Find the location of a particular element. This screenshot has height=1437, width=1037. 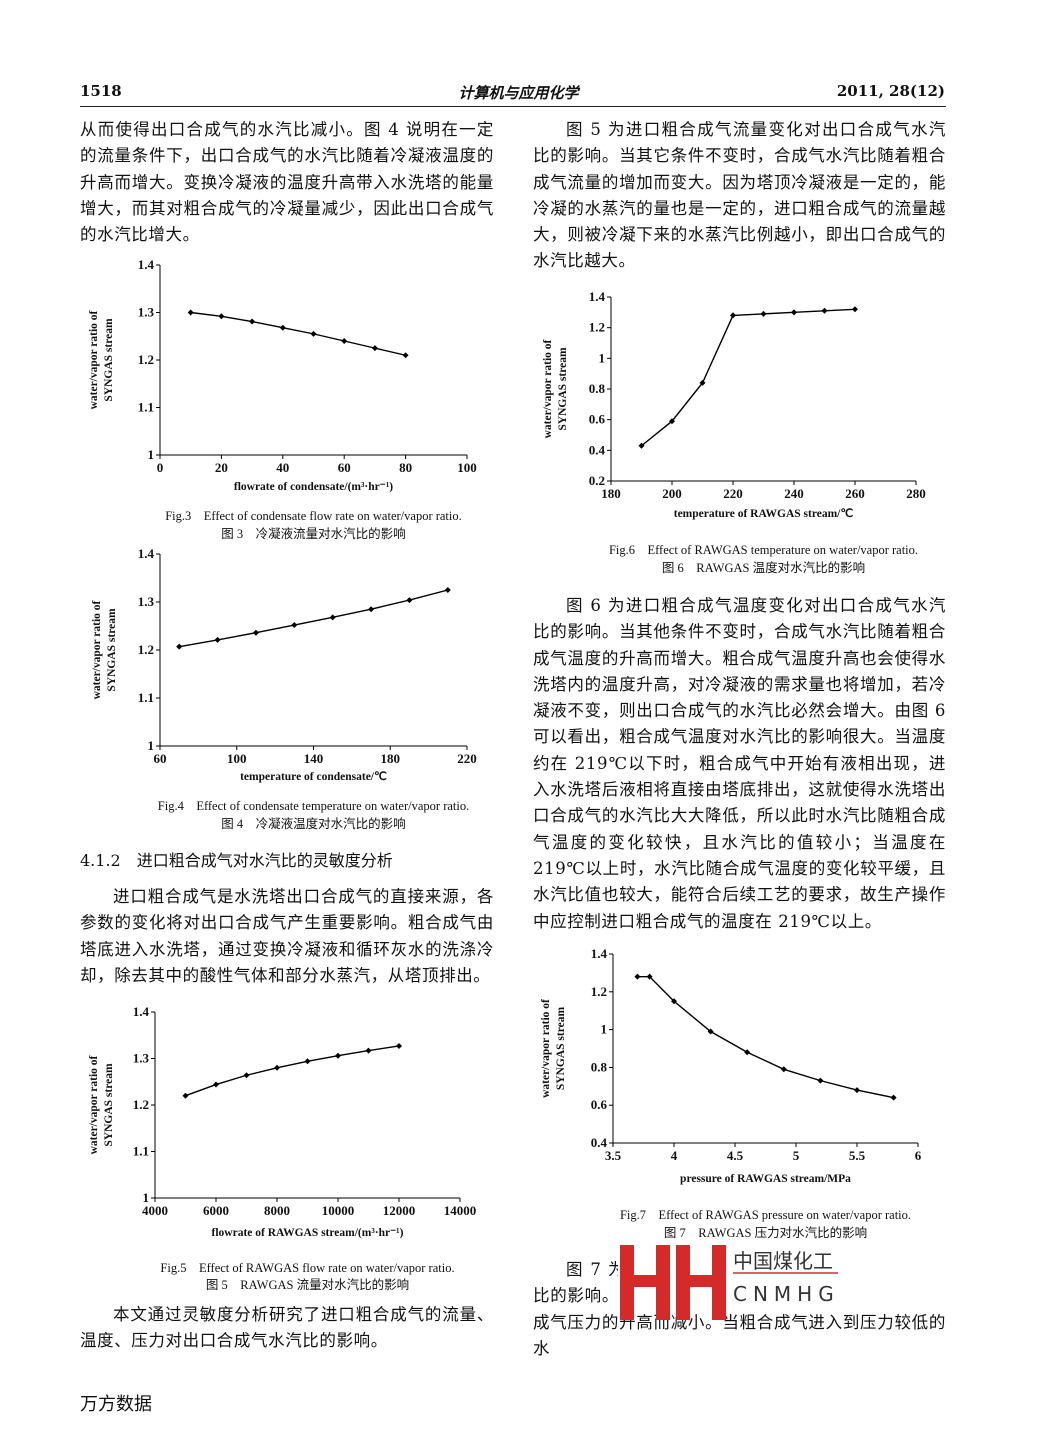

x-tick-label: 8000 is located at coordinates (277, 1210).